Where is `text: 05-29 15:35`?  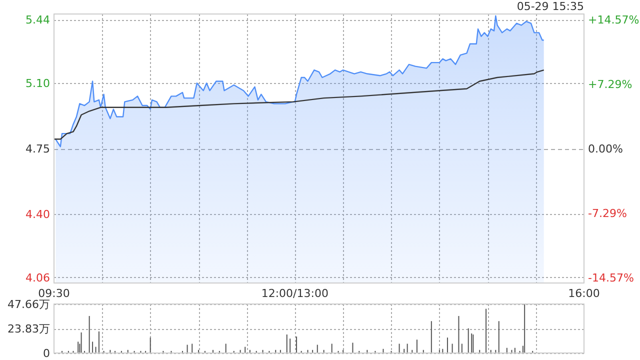
text: 05-29 15:35 is located at coordinates (550, 6).